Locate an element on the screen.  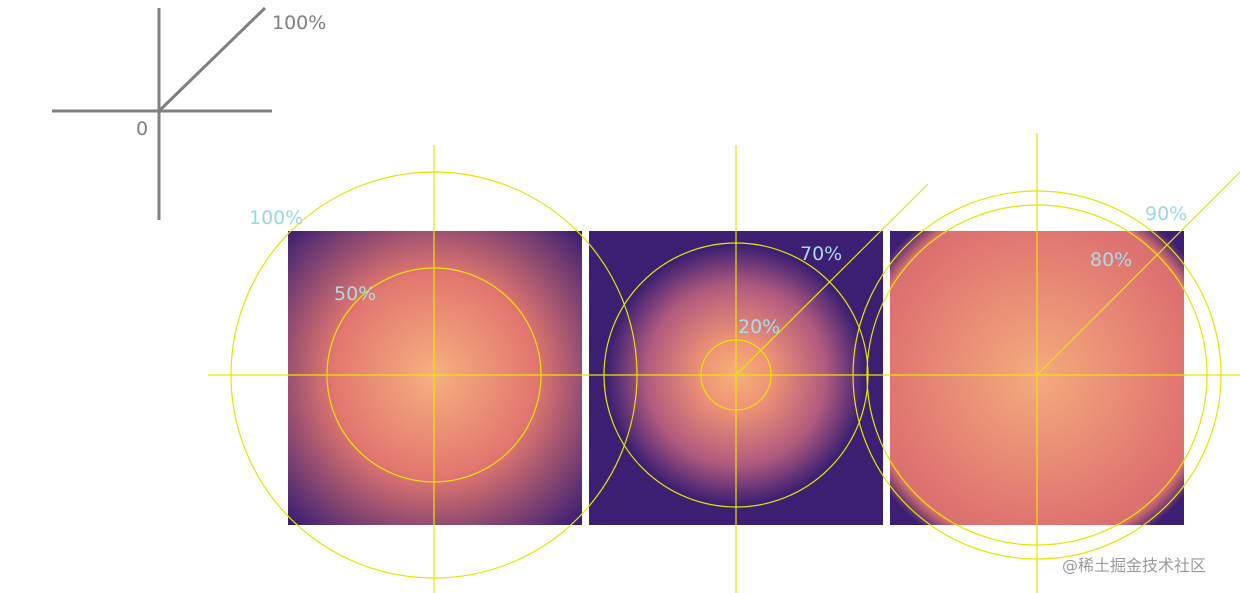
diagonal-c is located at coordinates (1138, 273).